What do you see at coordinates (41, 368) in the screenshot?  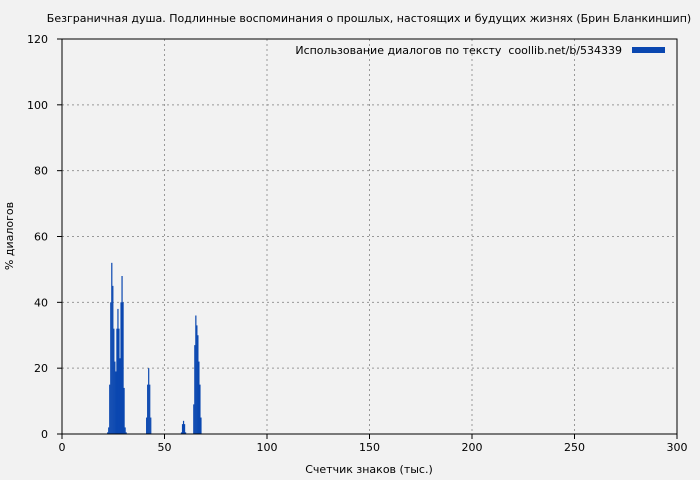 I see `y-tick-label: 20` at bounding box center [41, 368].